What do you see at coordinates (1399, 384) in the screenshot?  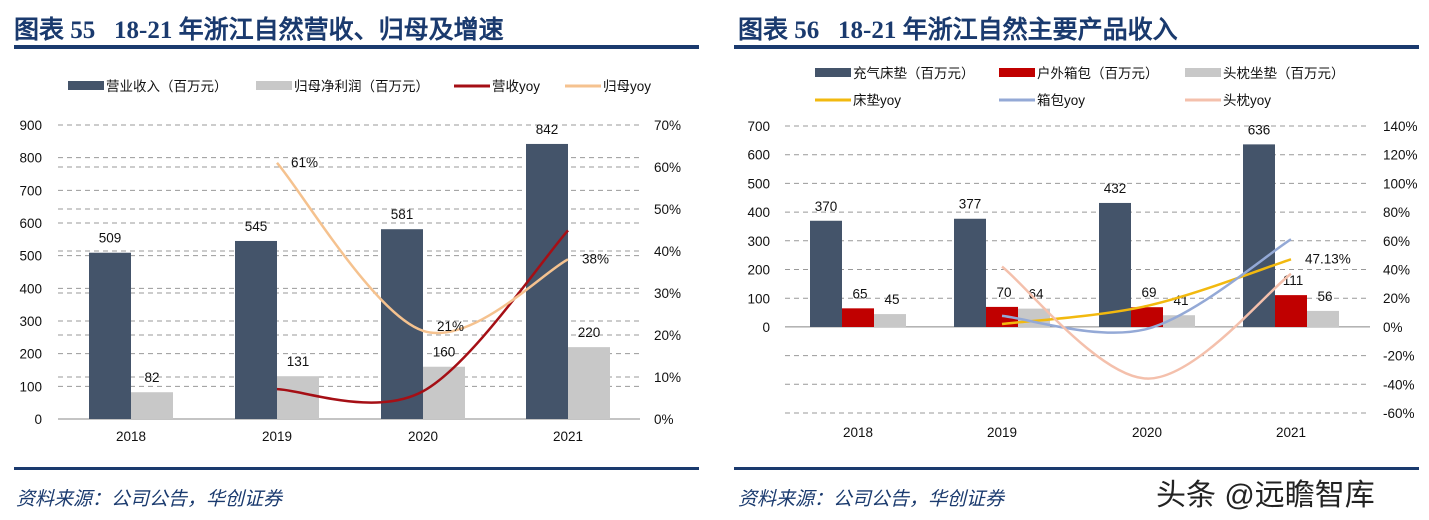 I see `right-axis-tick-label: -40%` at bounding box center [1399, 384].